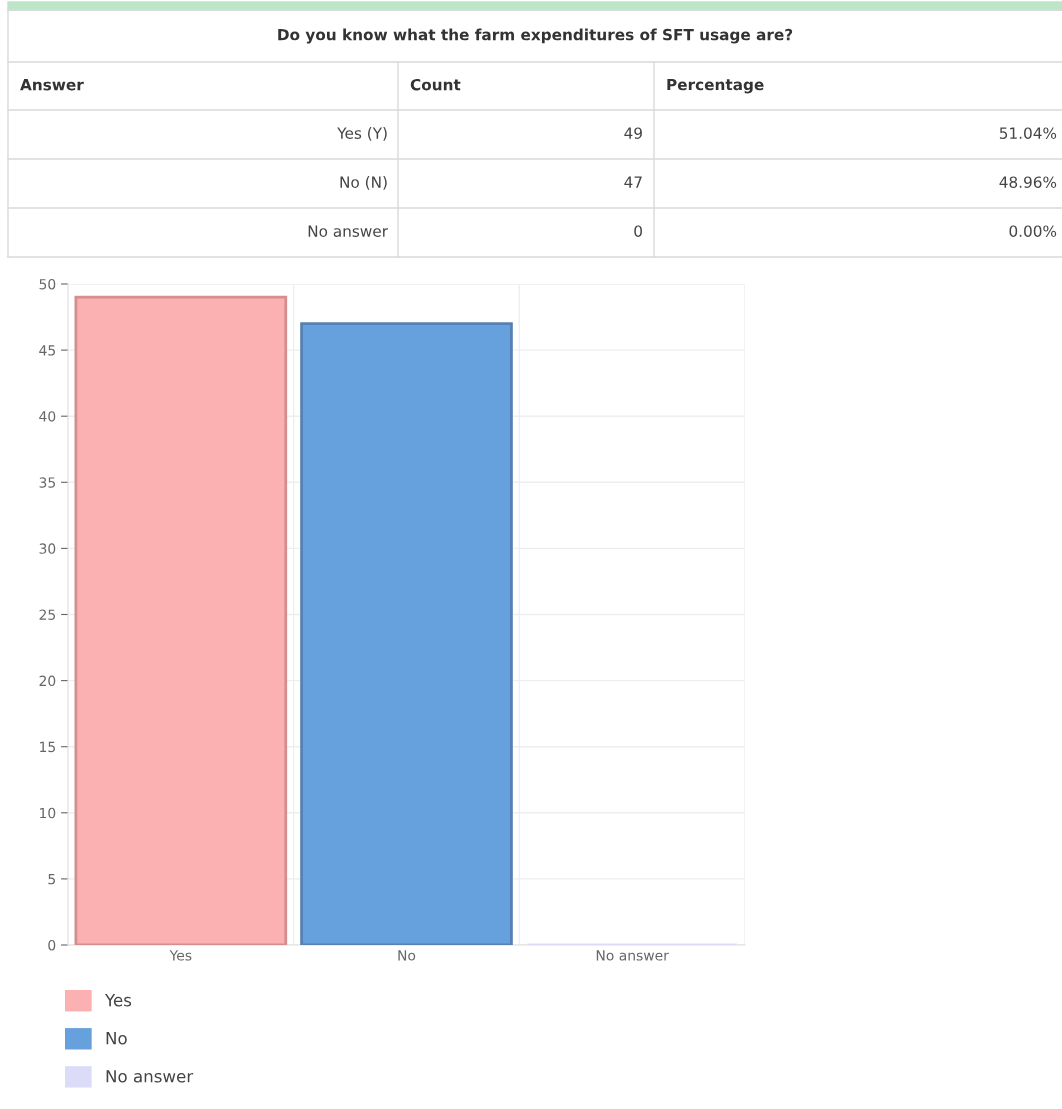 The image size is (1062, 1109). I want to click on legend-label: No answer, so click(150, 1076).